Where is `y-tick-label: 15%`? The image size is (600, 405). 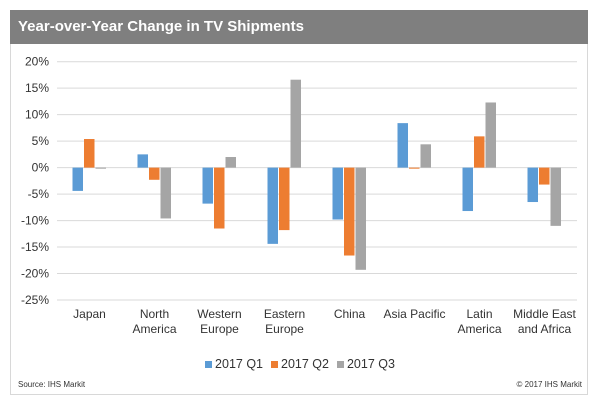 y-tick-label: 15% is located at coordinates (37, 88).